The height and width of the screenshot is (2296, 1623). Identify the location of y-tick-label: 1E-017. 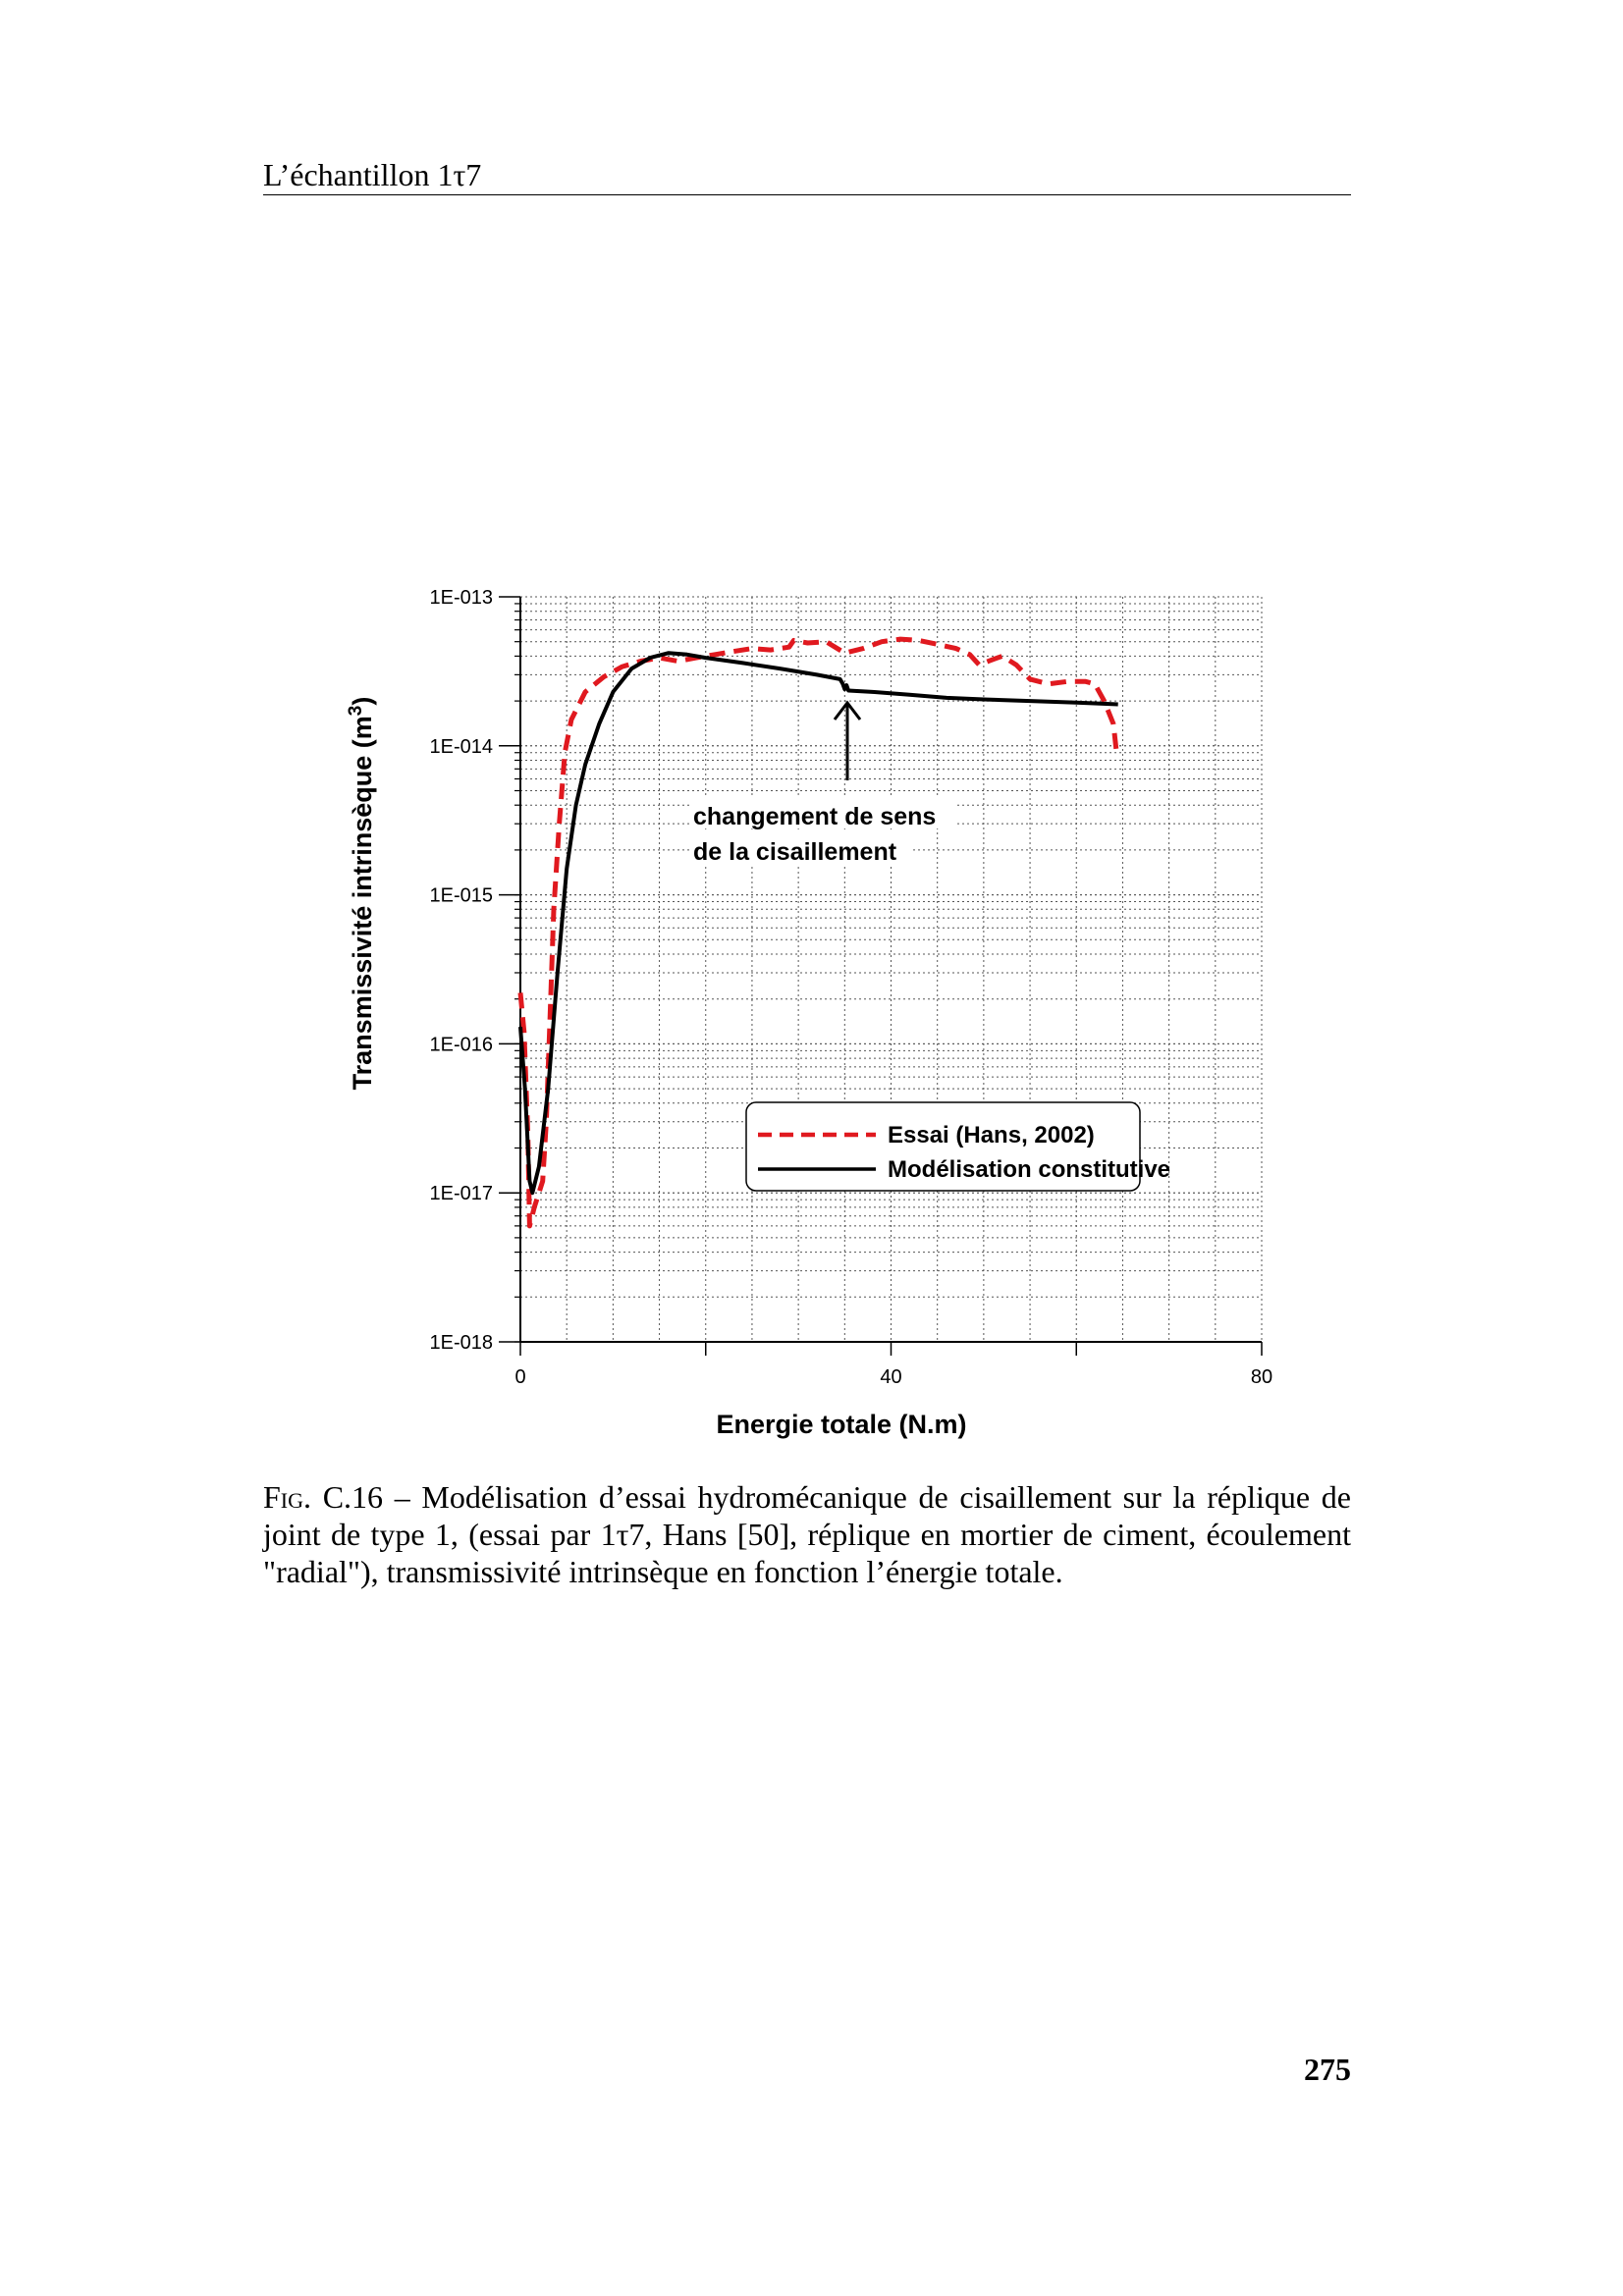
(462, 1193).